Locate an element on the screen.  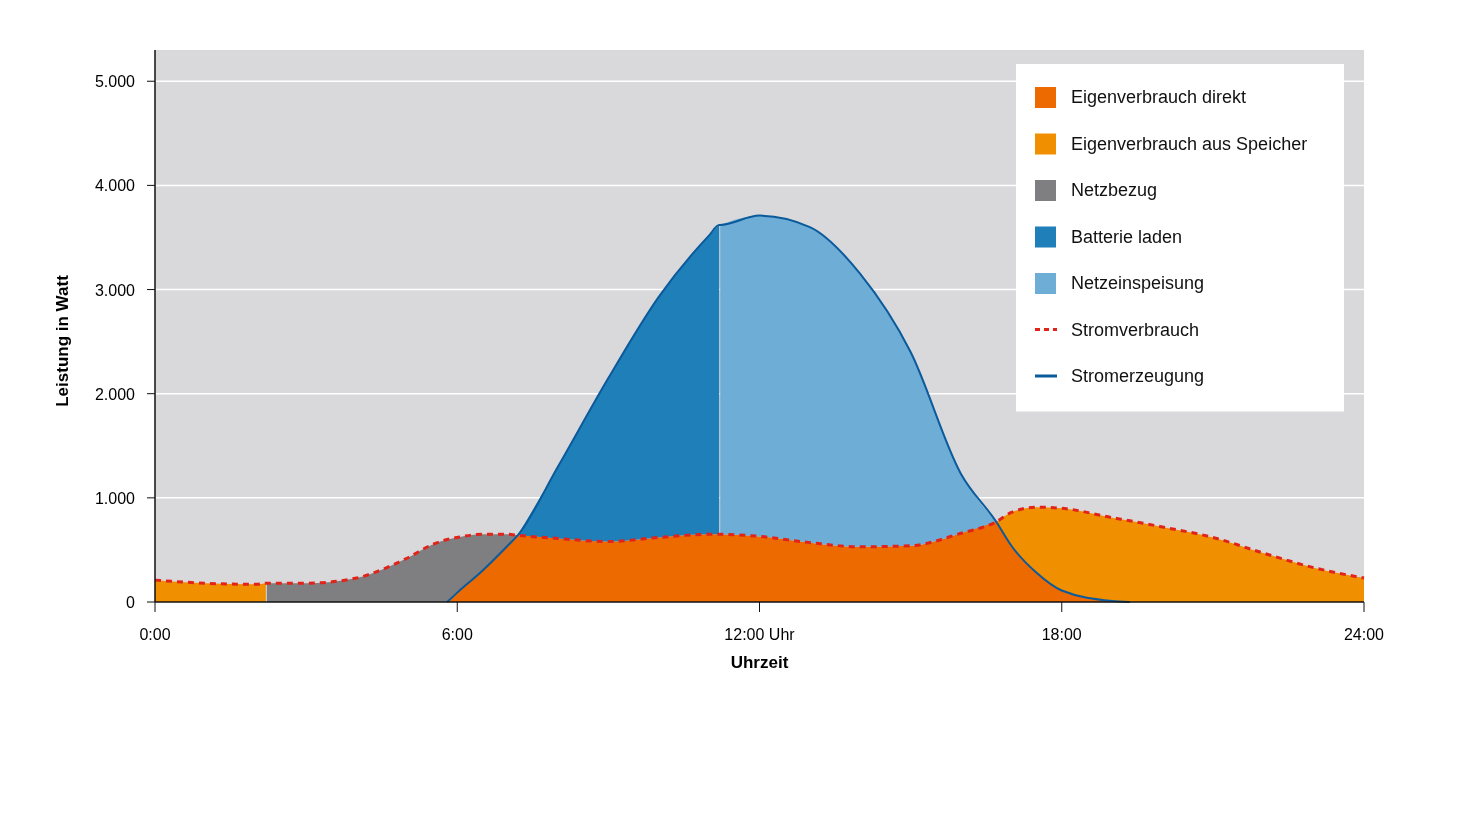
legend-label: Stromerzeugung is located at coordinates (1138, 376).